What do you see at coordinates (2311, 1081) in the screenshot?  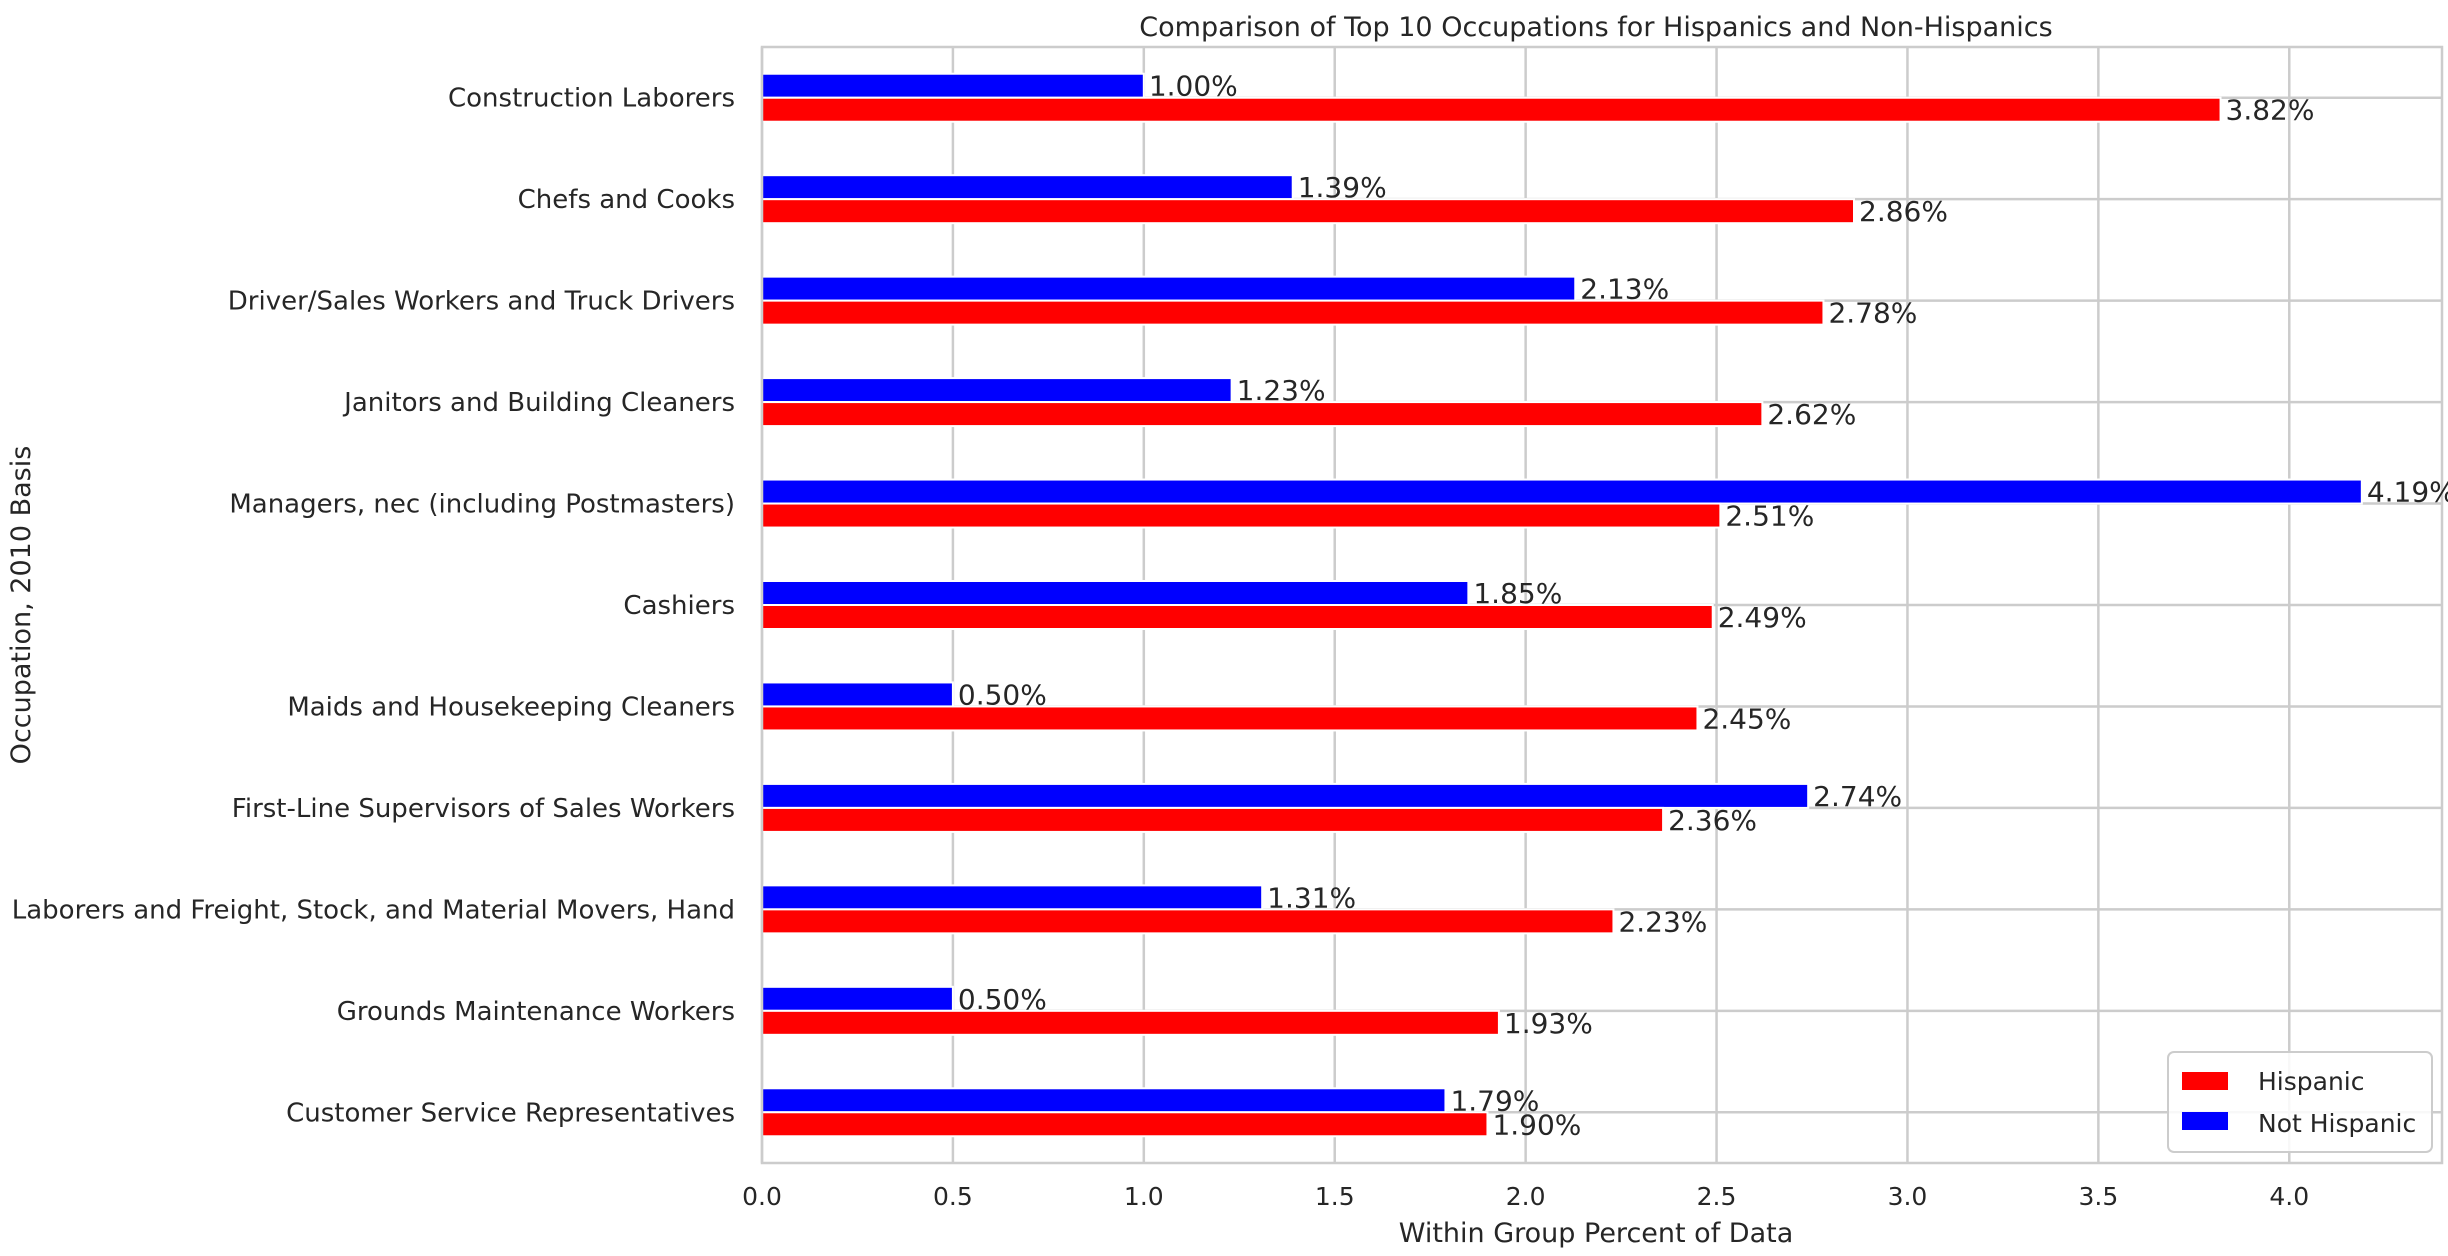 I see `legend-label-hispanic: Hispanic` at bounding box center [2311, 1081].